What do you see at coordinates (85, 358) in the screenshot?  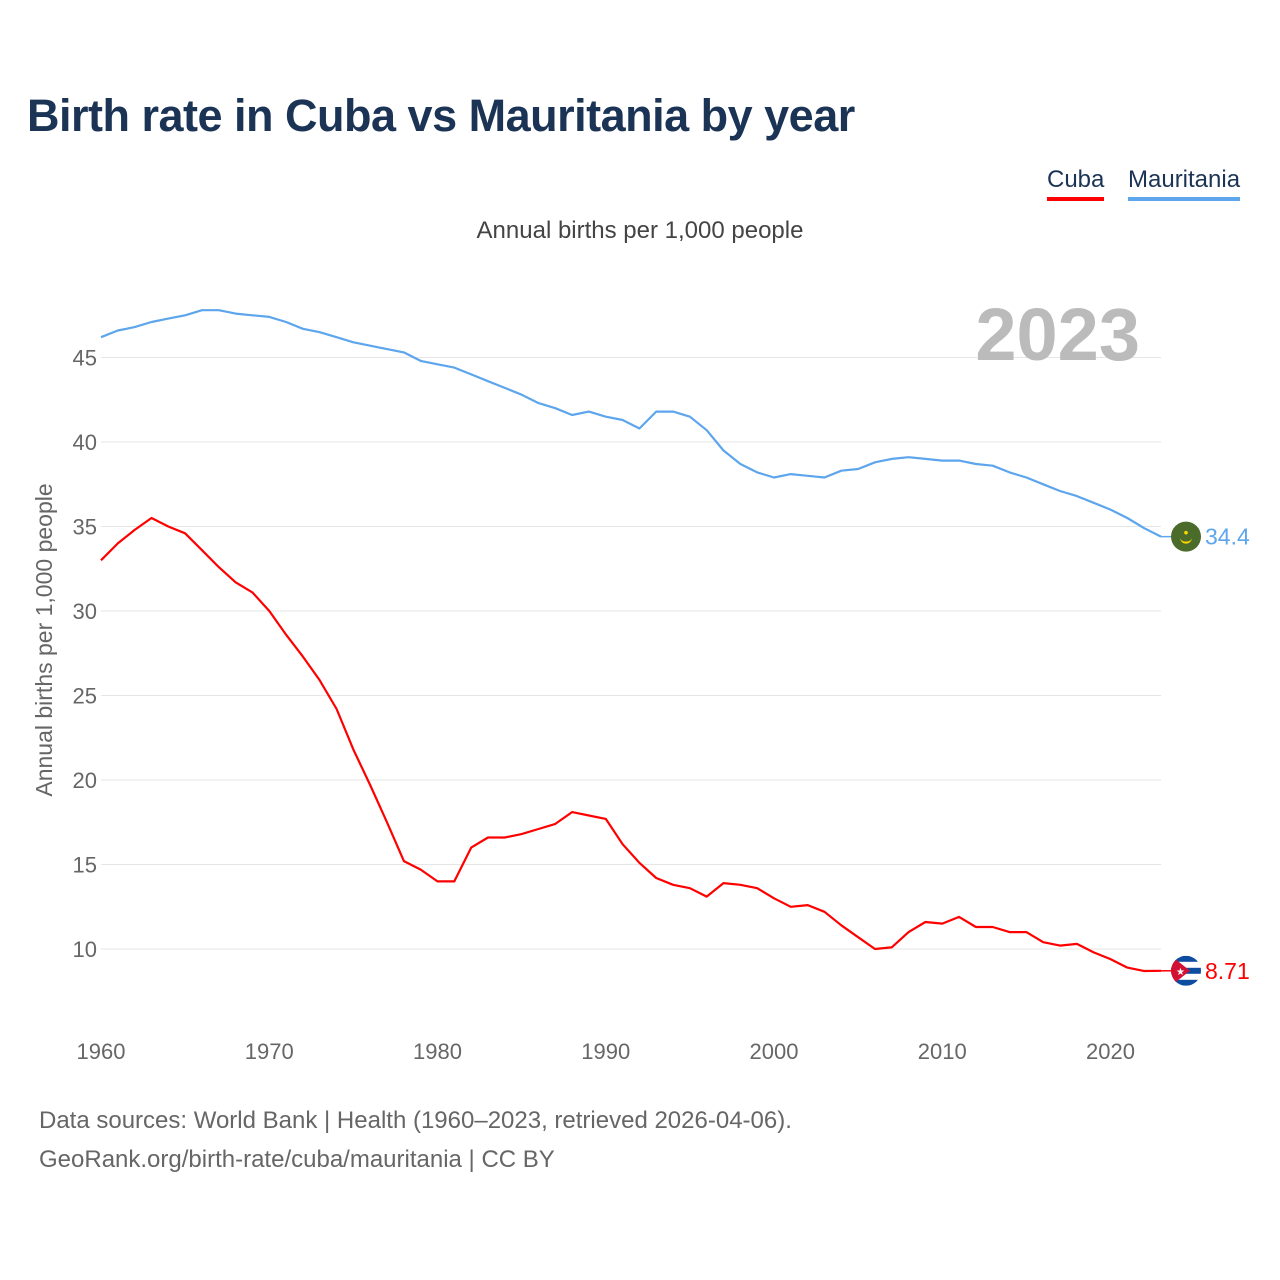 I see `y-tick-label: 45` at bounding box center [85, 358].